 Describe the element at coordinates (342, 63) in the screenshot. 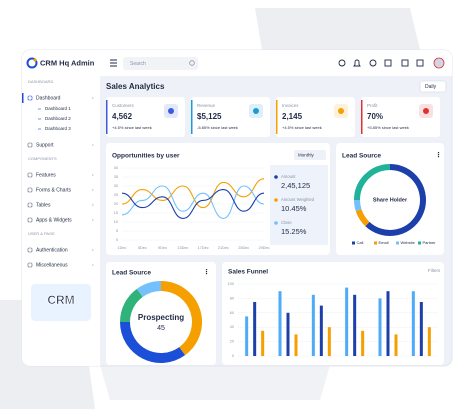

I see `theme-icon` at that location.